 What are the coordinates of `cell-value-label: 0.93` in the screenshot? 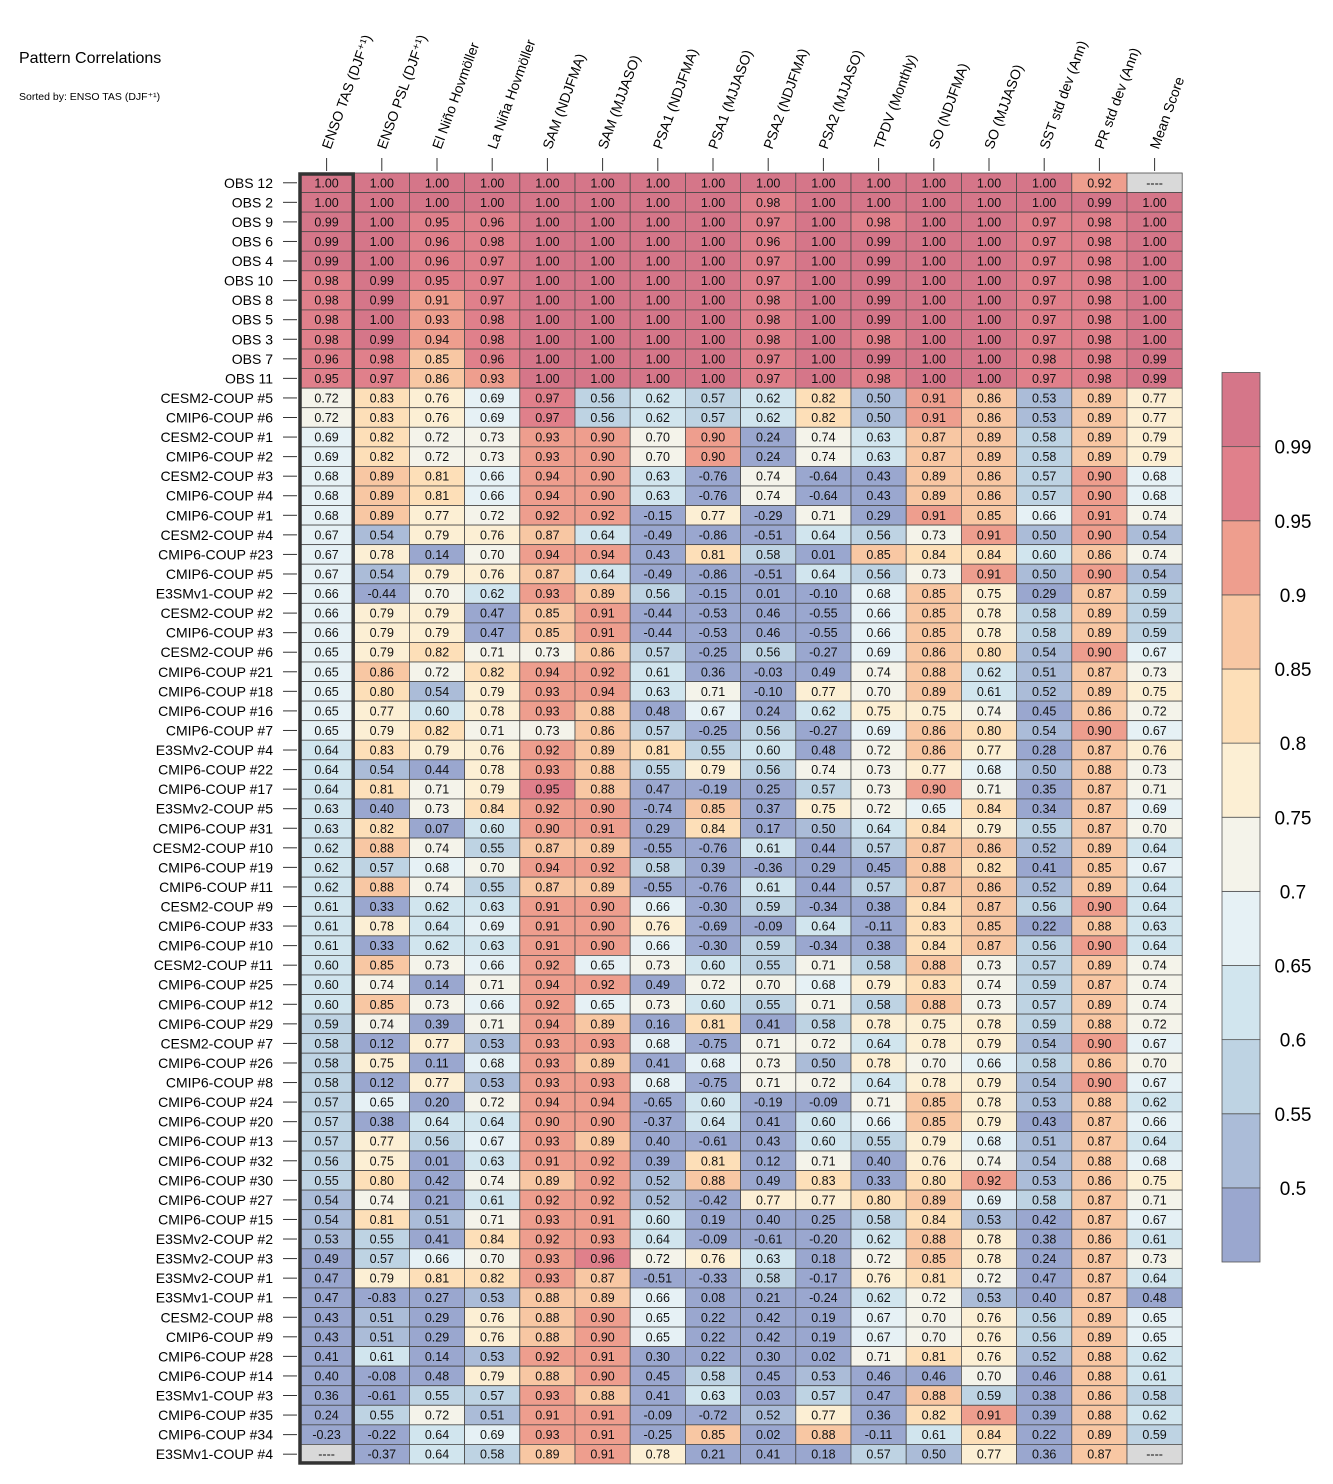 It's located at (547, 1083).